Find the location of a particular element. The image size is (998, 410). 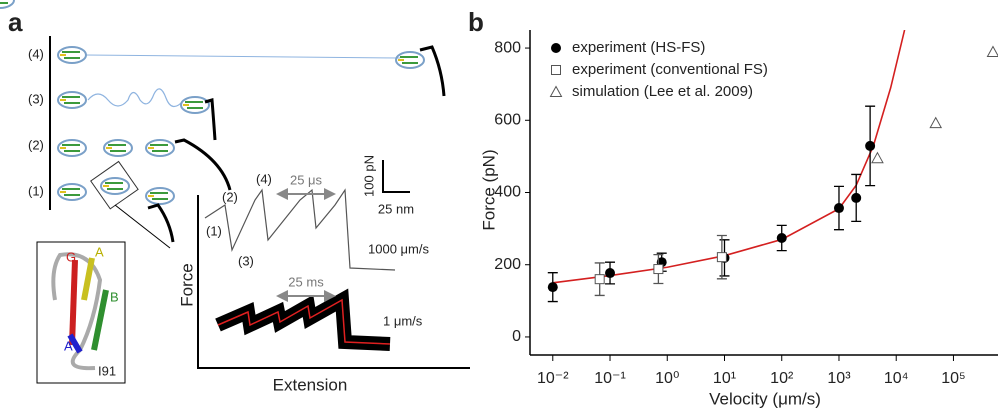

x-axis-label: Velocity (μm/s) is located at coordinates (765, 398).